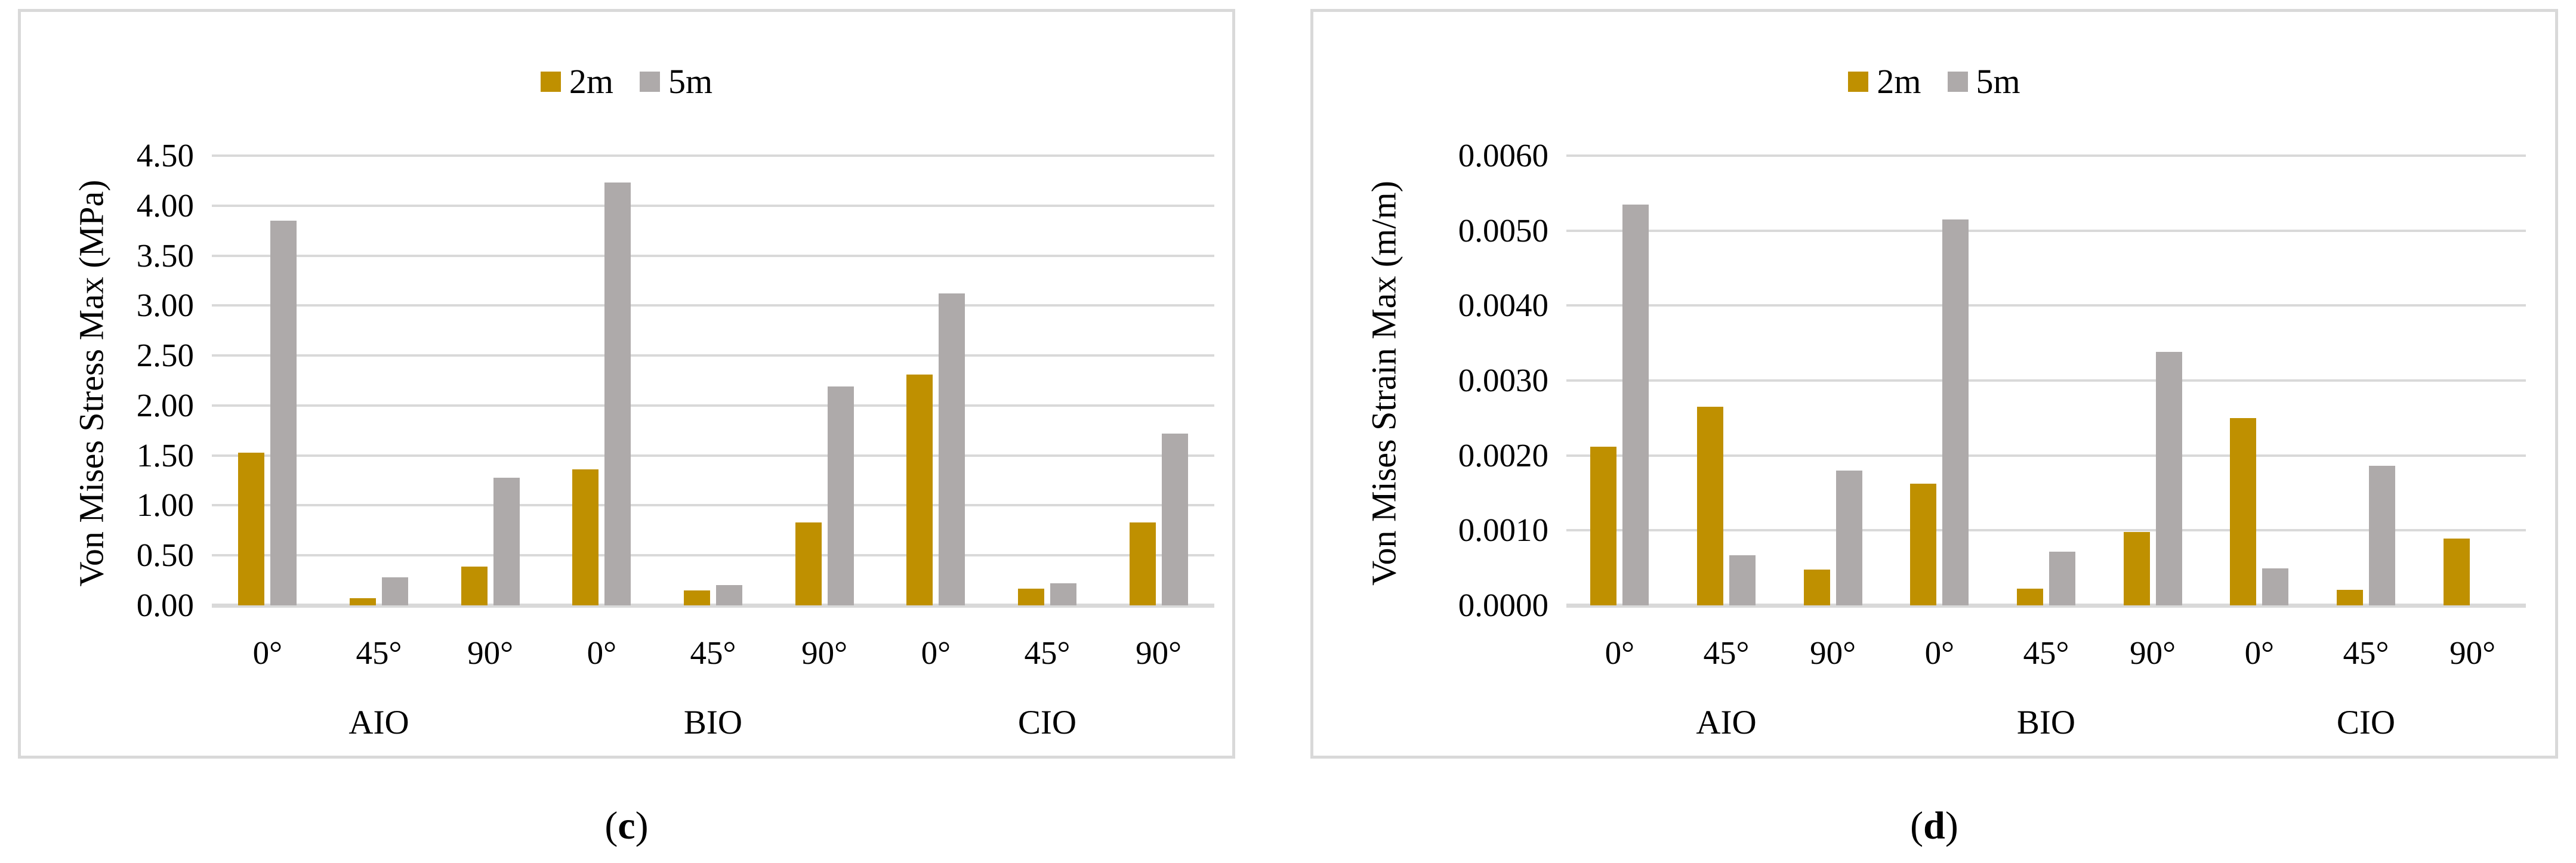 This screenshot has height=863, width=2576. I want to click on y-tick-label: 0.0000, so click(1503, 605).